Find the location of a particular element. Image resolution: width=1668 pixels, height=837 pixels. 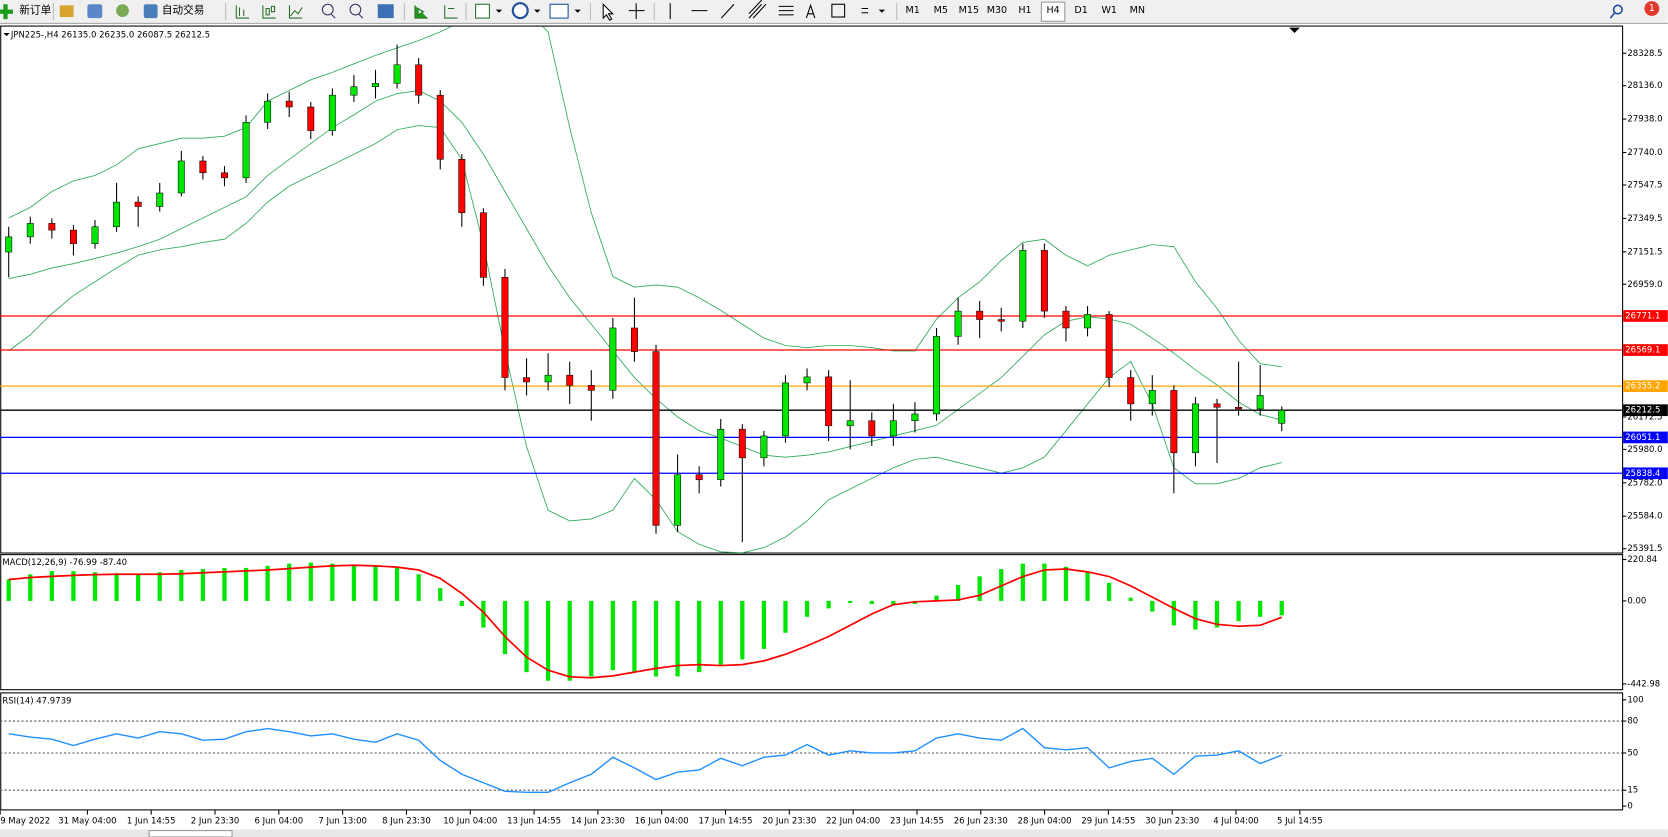

zoom-buttons is located at coordinates (342, 11).